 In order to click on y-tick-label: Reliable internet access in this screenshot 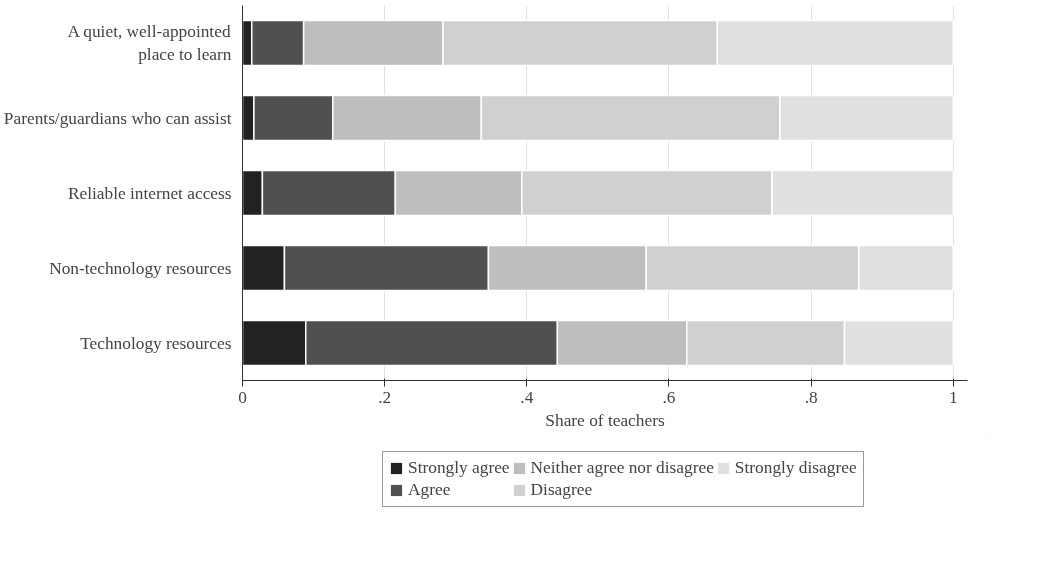, I will do `click(149, 193)`.